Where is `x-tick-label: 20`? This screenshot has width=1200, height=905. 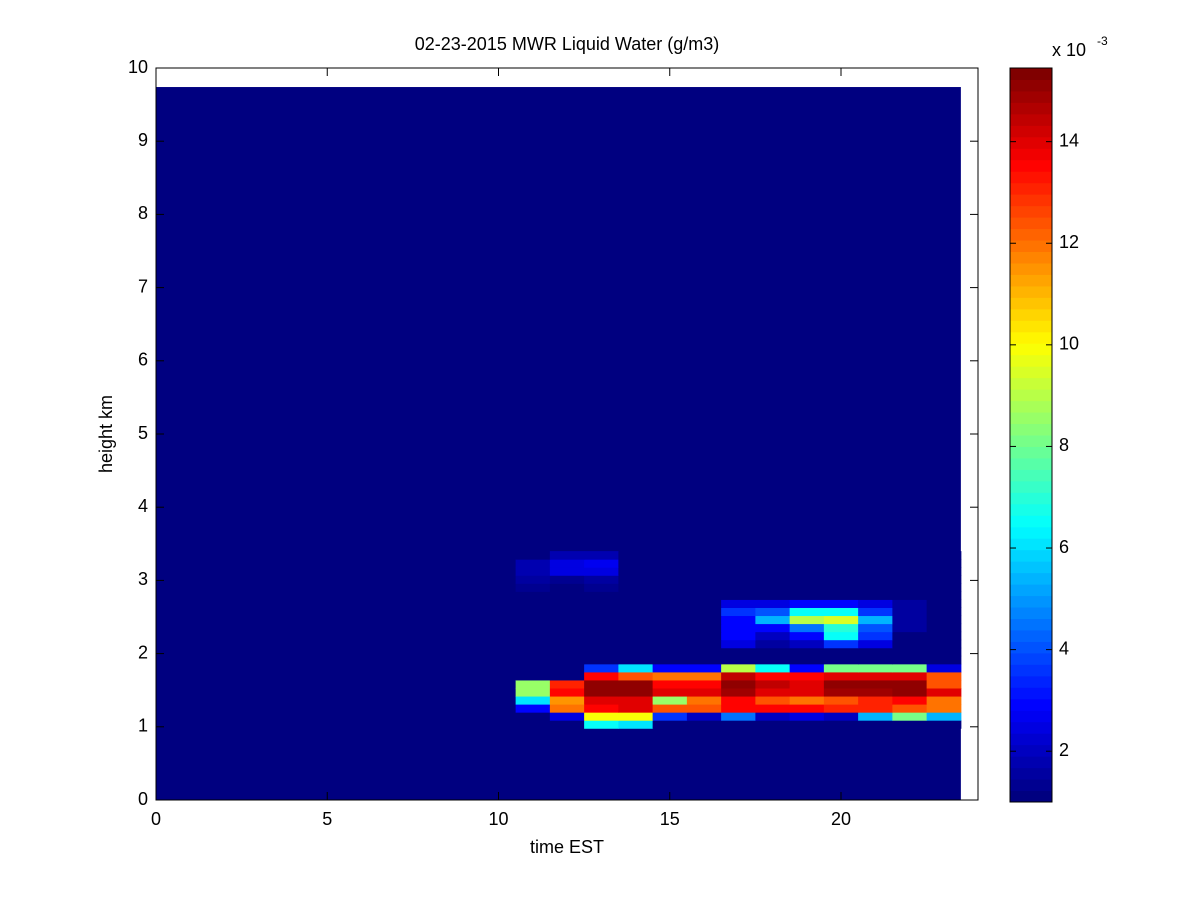
x-tick-label: 20 is located at coordinates (841, 819).